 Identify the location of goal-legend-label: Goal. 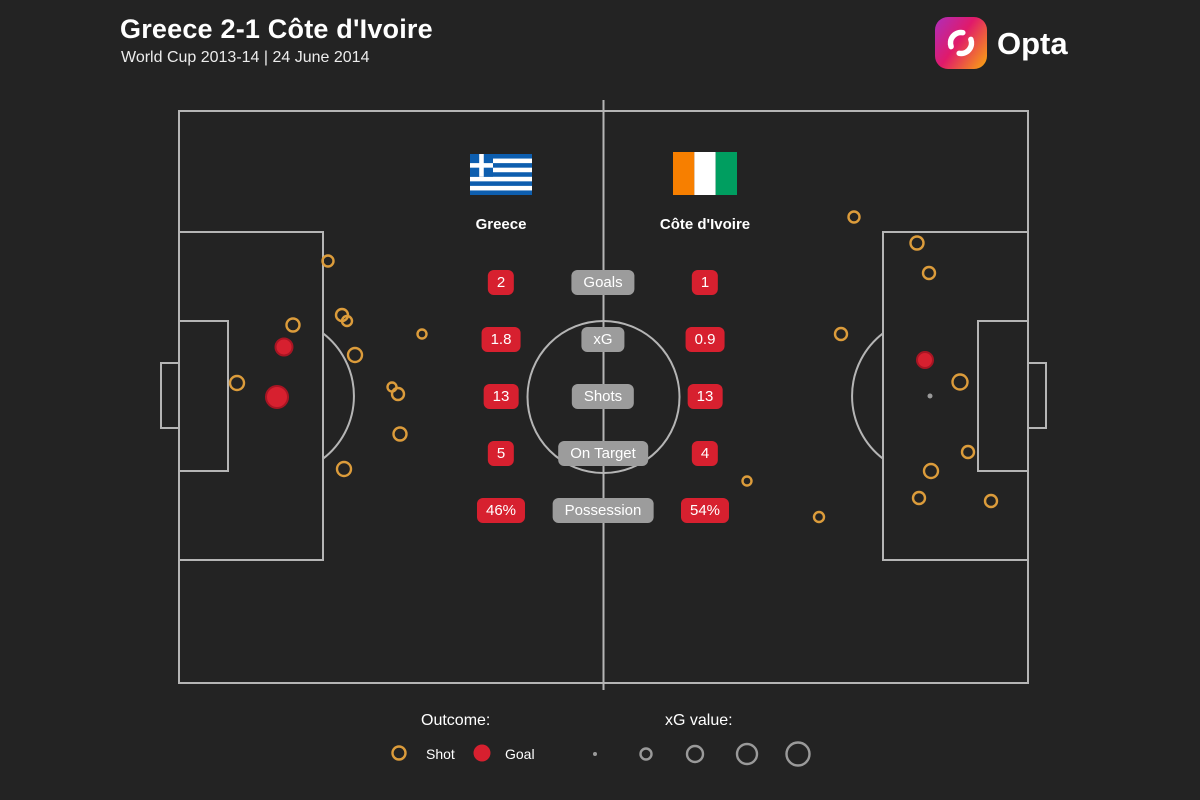
(520, 754).